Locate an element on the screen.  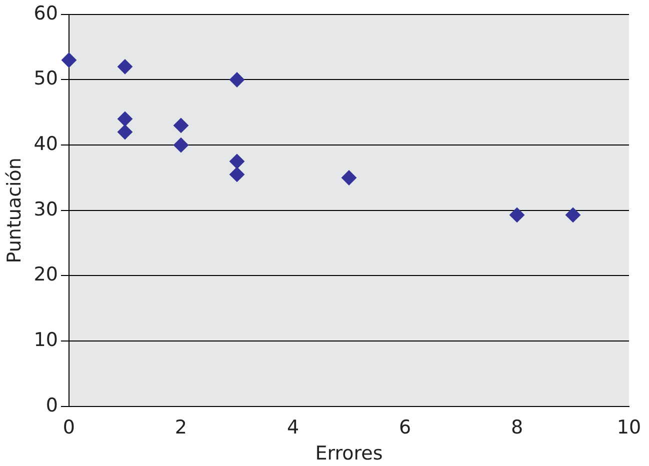
x-tick-label: 10 is located at coordinates (629, 427).